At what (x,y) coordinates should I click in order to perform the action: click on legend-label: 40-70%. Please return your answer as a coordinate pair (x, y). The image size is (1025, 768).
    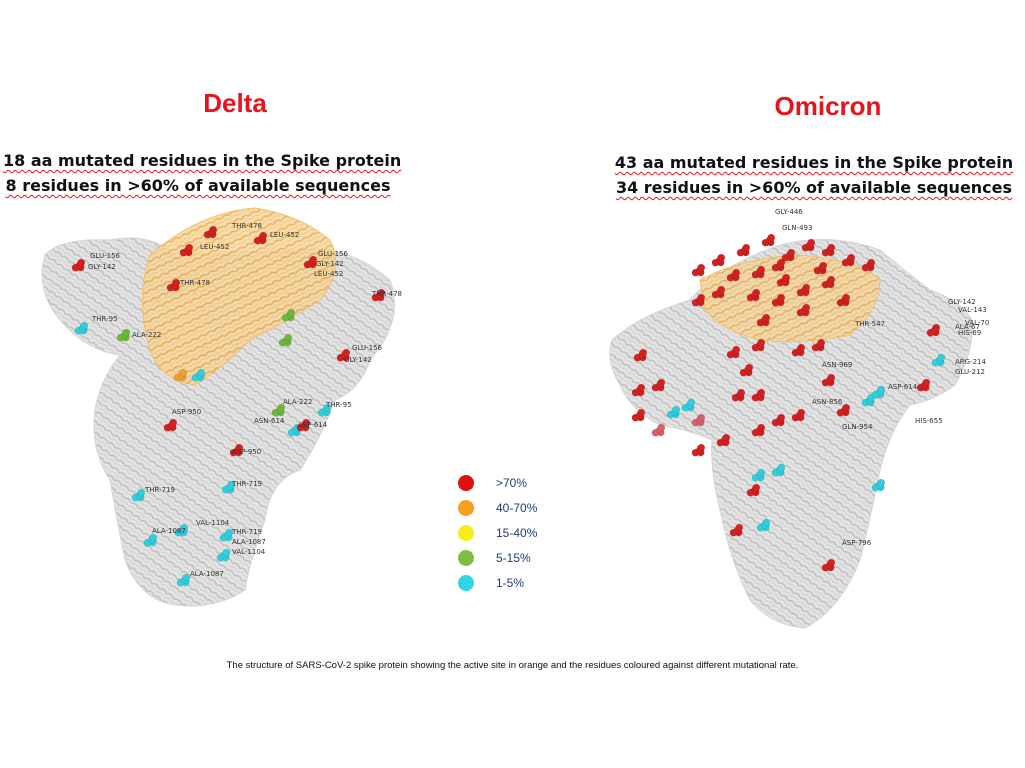
    Looking at the image, I should click on (517, 508).